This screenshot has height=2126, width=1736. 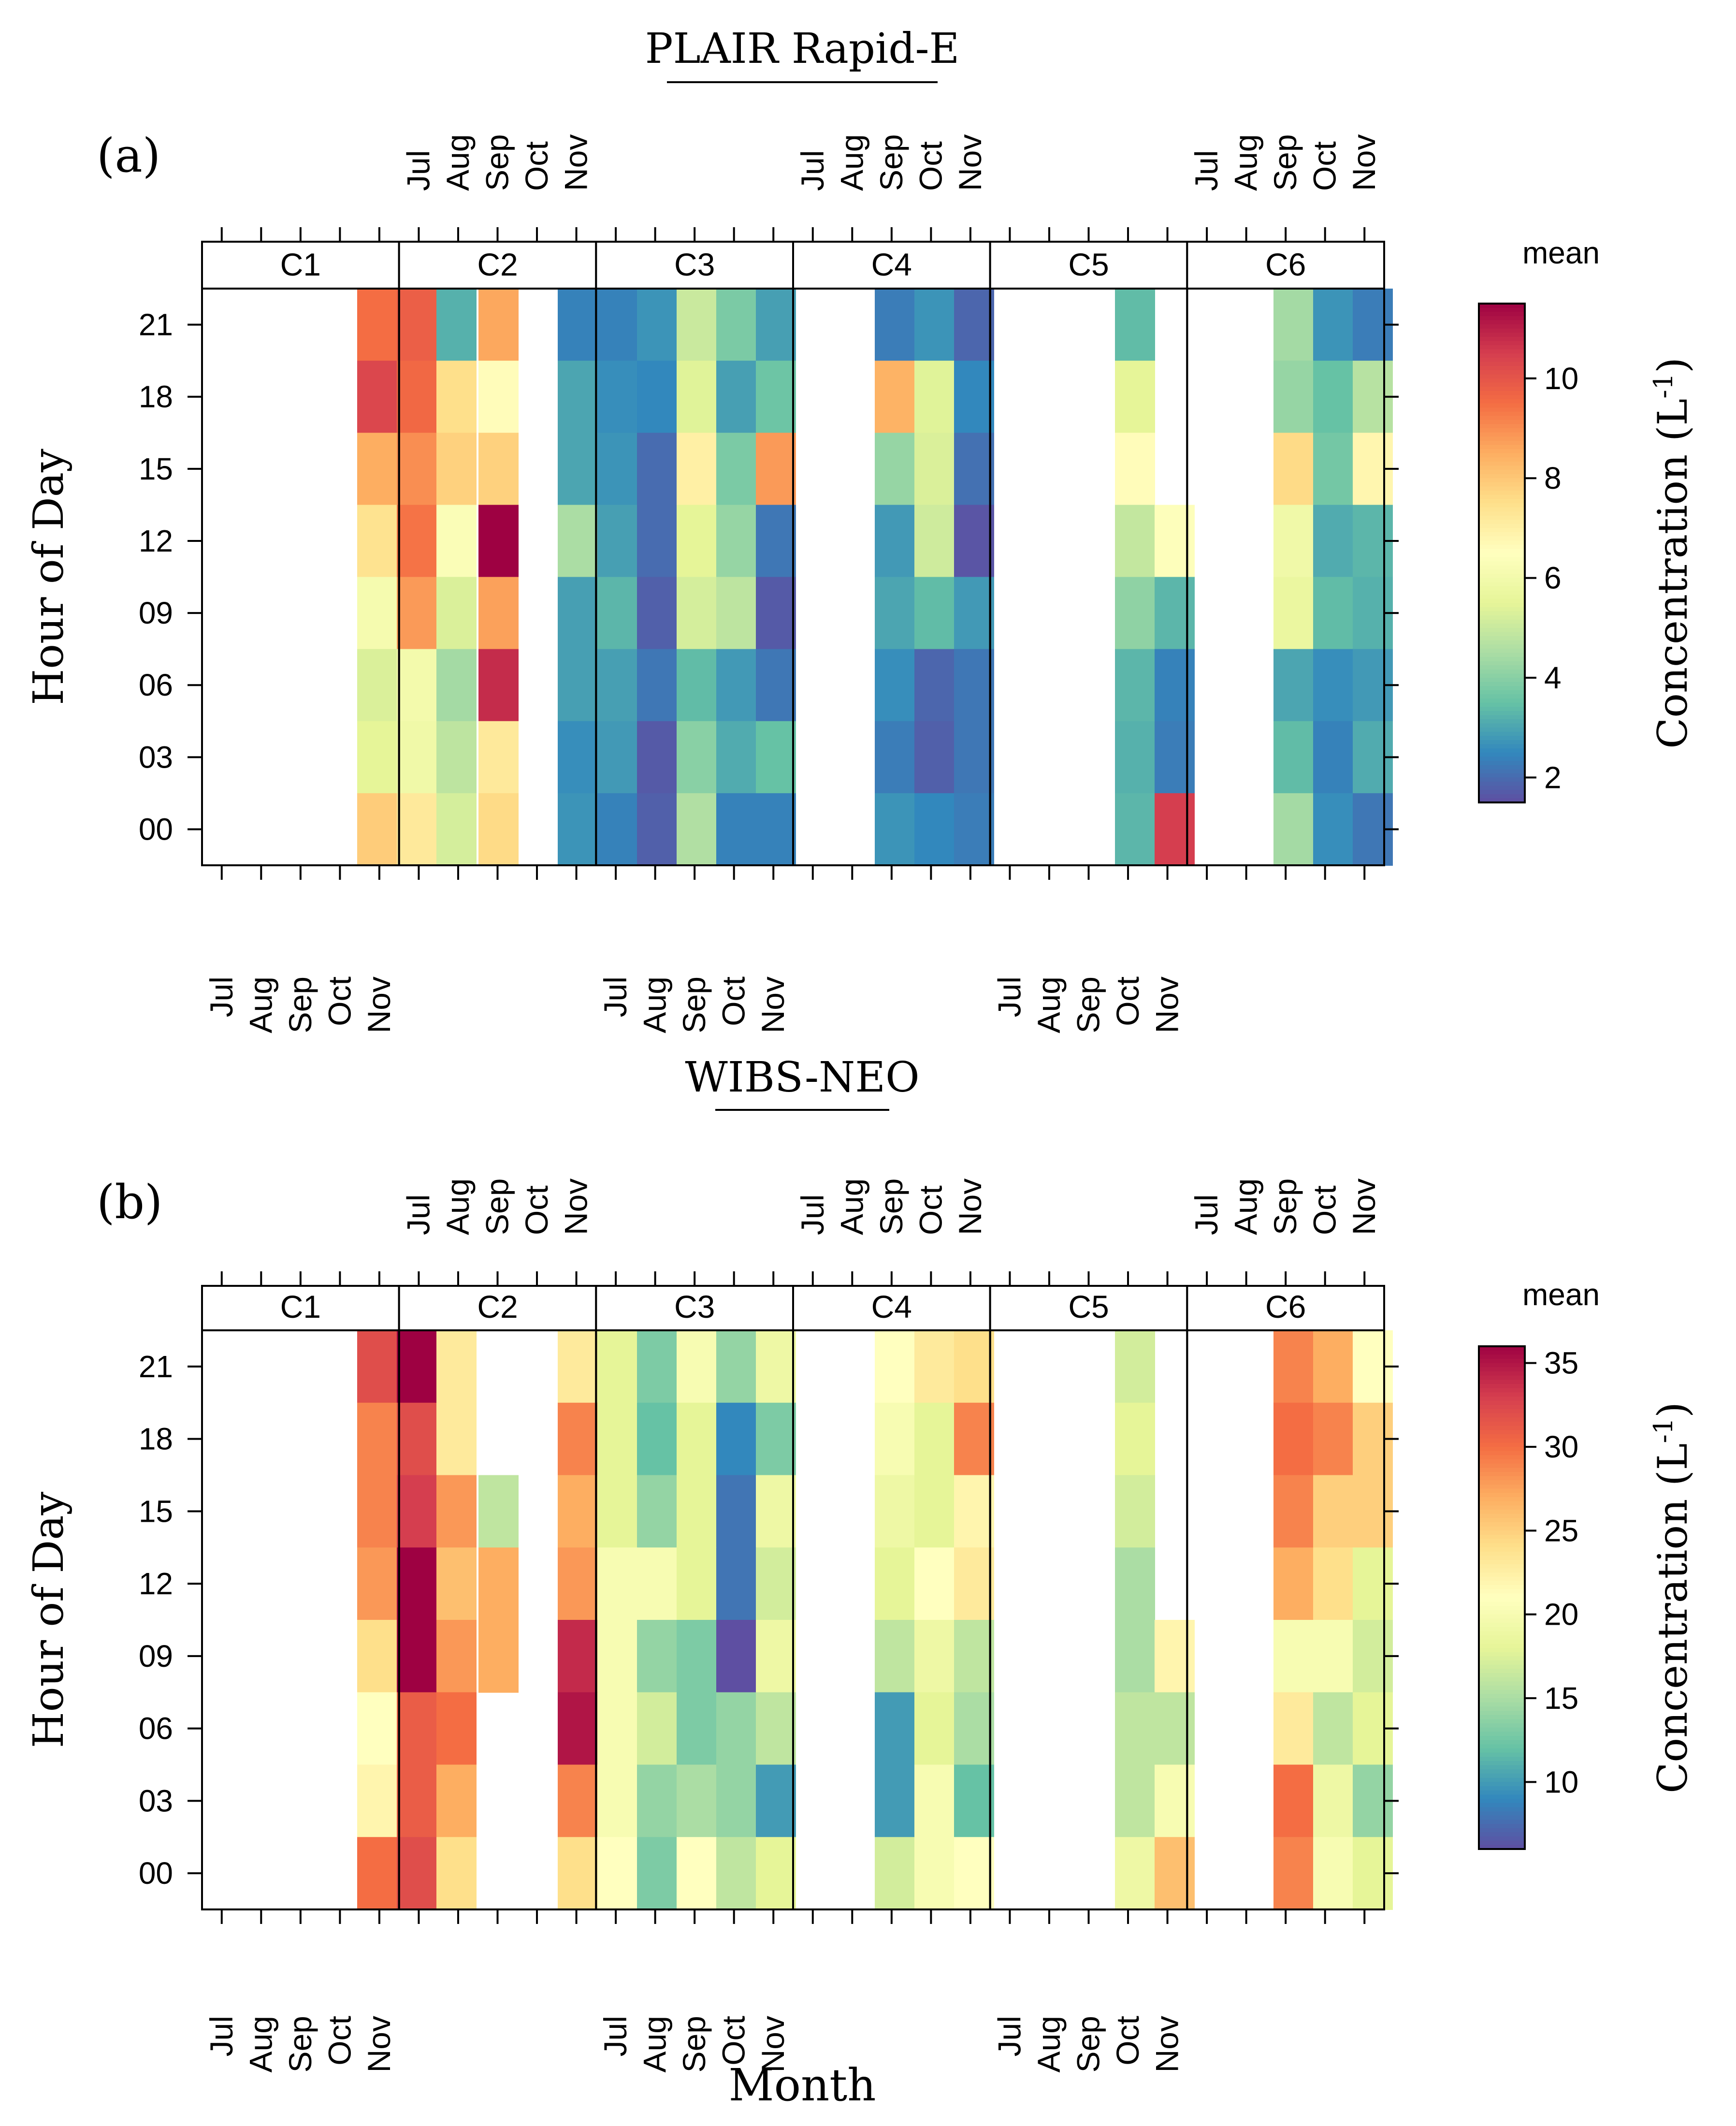 What do you see at coordinates (260, 2044) in the screenshot?
I see `month-tick-label: Aug` at bounding box center [260, 2044].